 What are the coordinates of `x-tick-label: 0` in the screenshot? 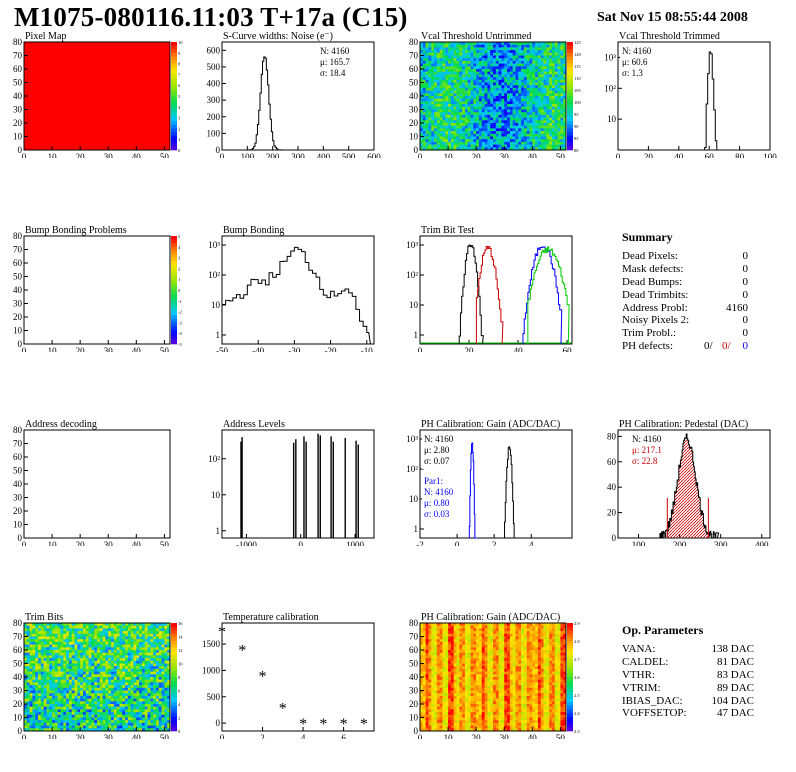 It's located at (24, 155).